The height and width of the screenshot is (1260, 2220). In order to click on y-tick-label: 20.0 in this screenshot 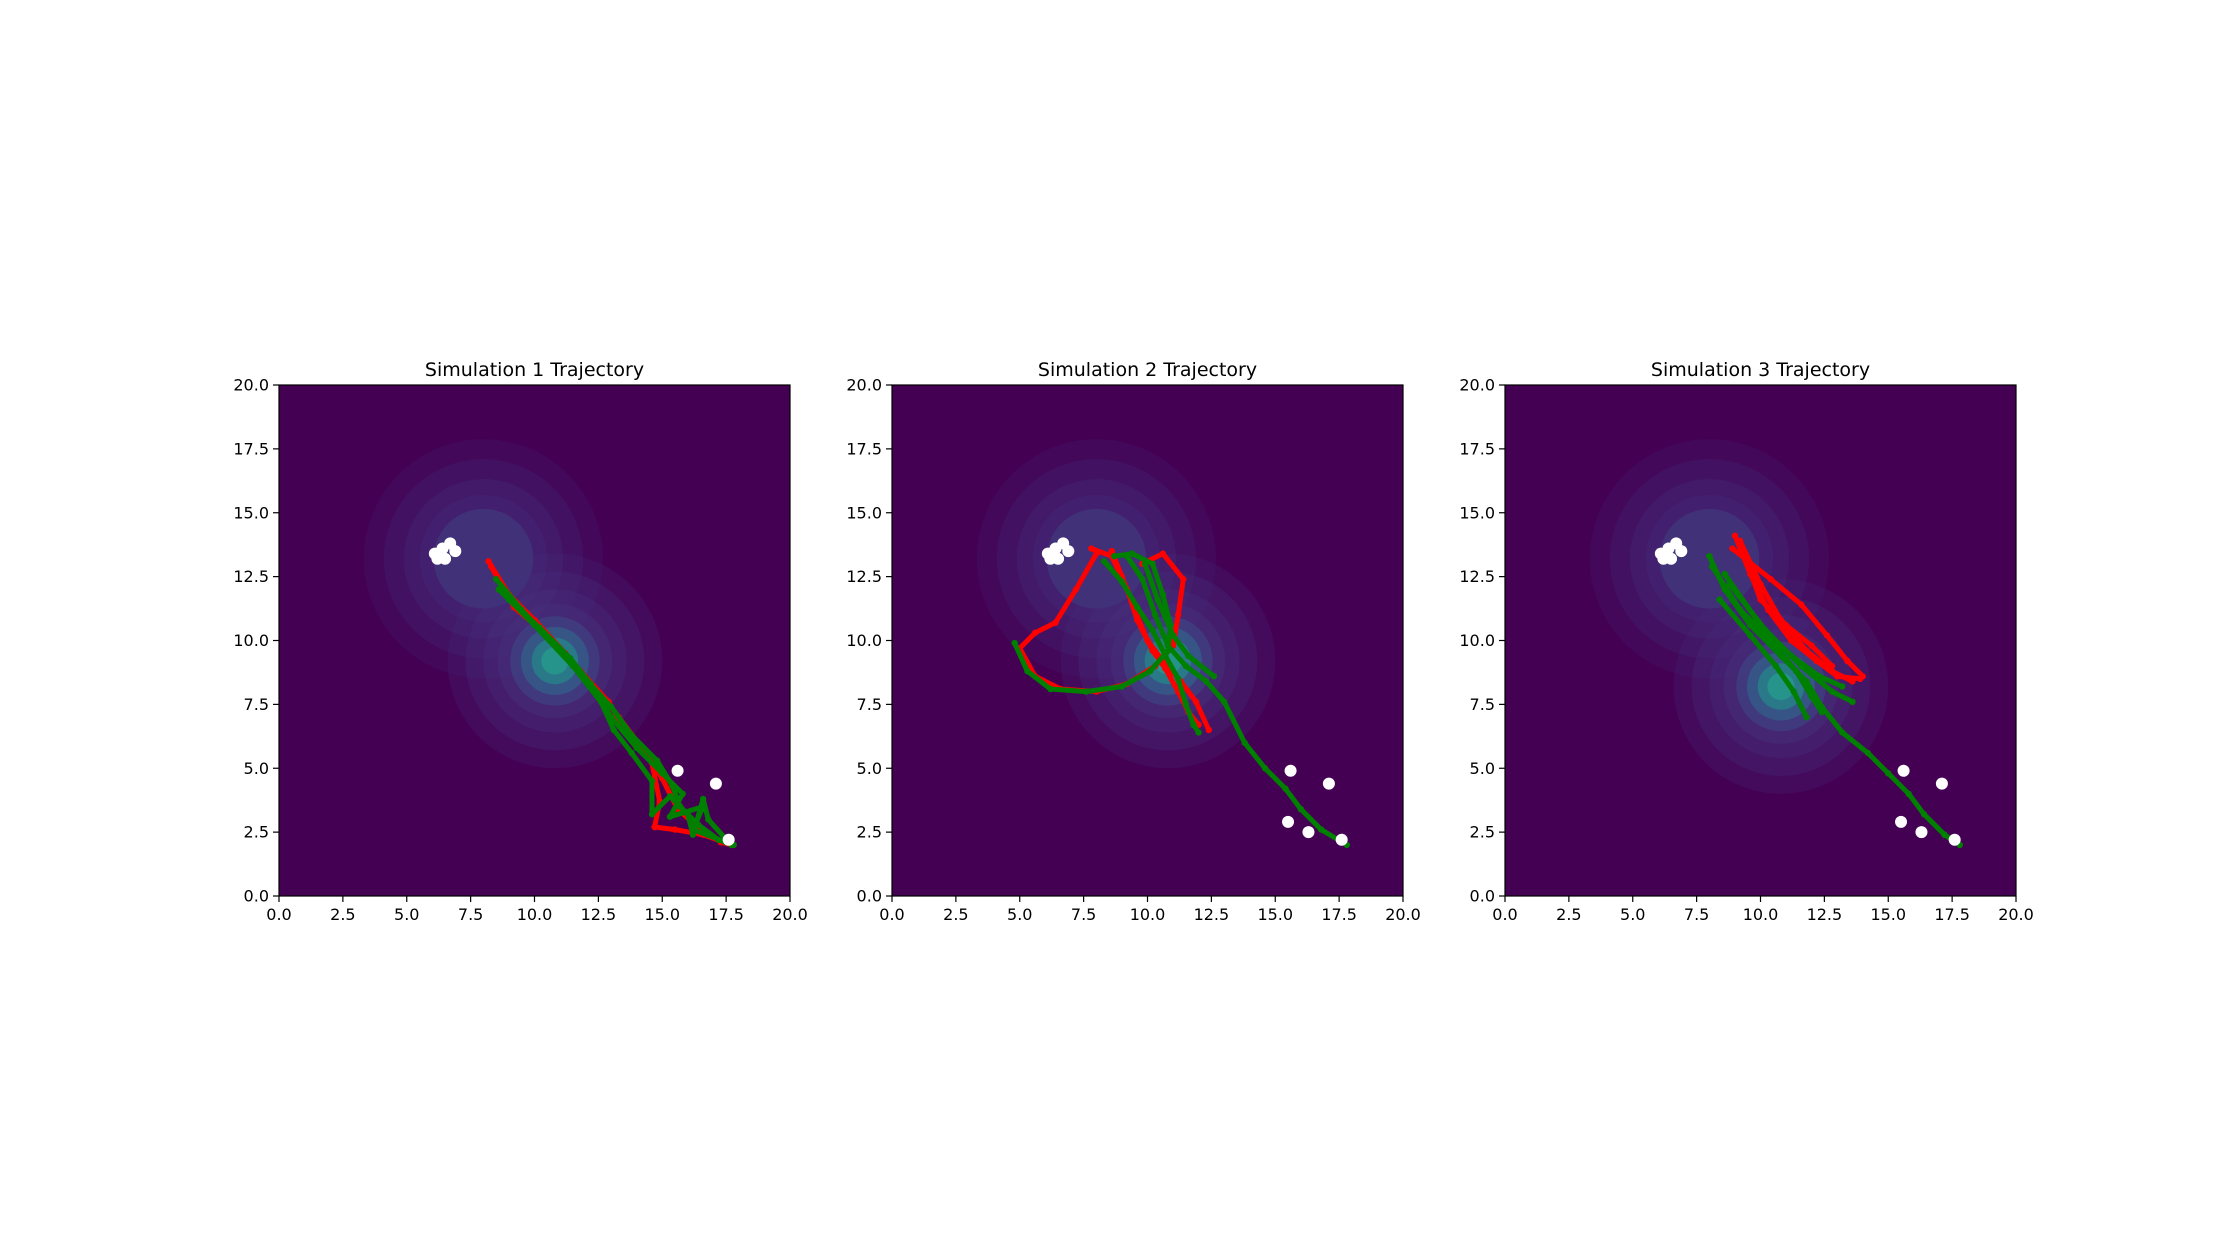, I will do `click(251, 385)`.